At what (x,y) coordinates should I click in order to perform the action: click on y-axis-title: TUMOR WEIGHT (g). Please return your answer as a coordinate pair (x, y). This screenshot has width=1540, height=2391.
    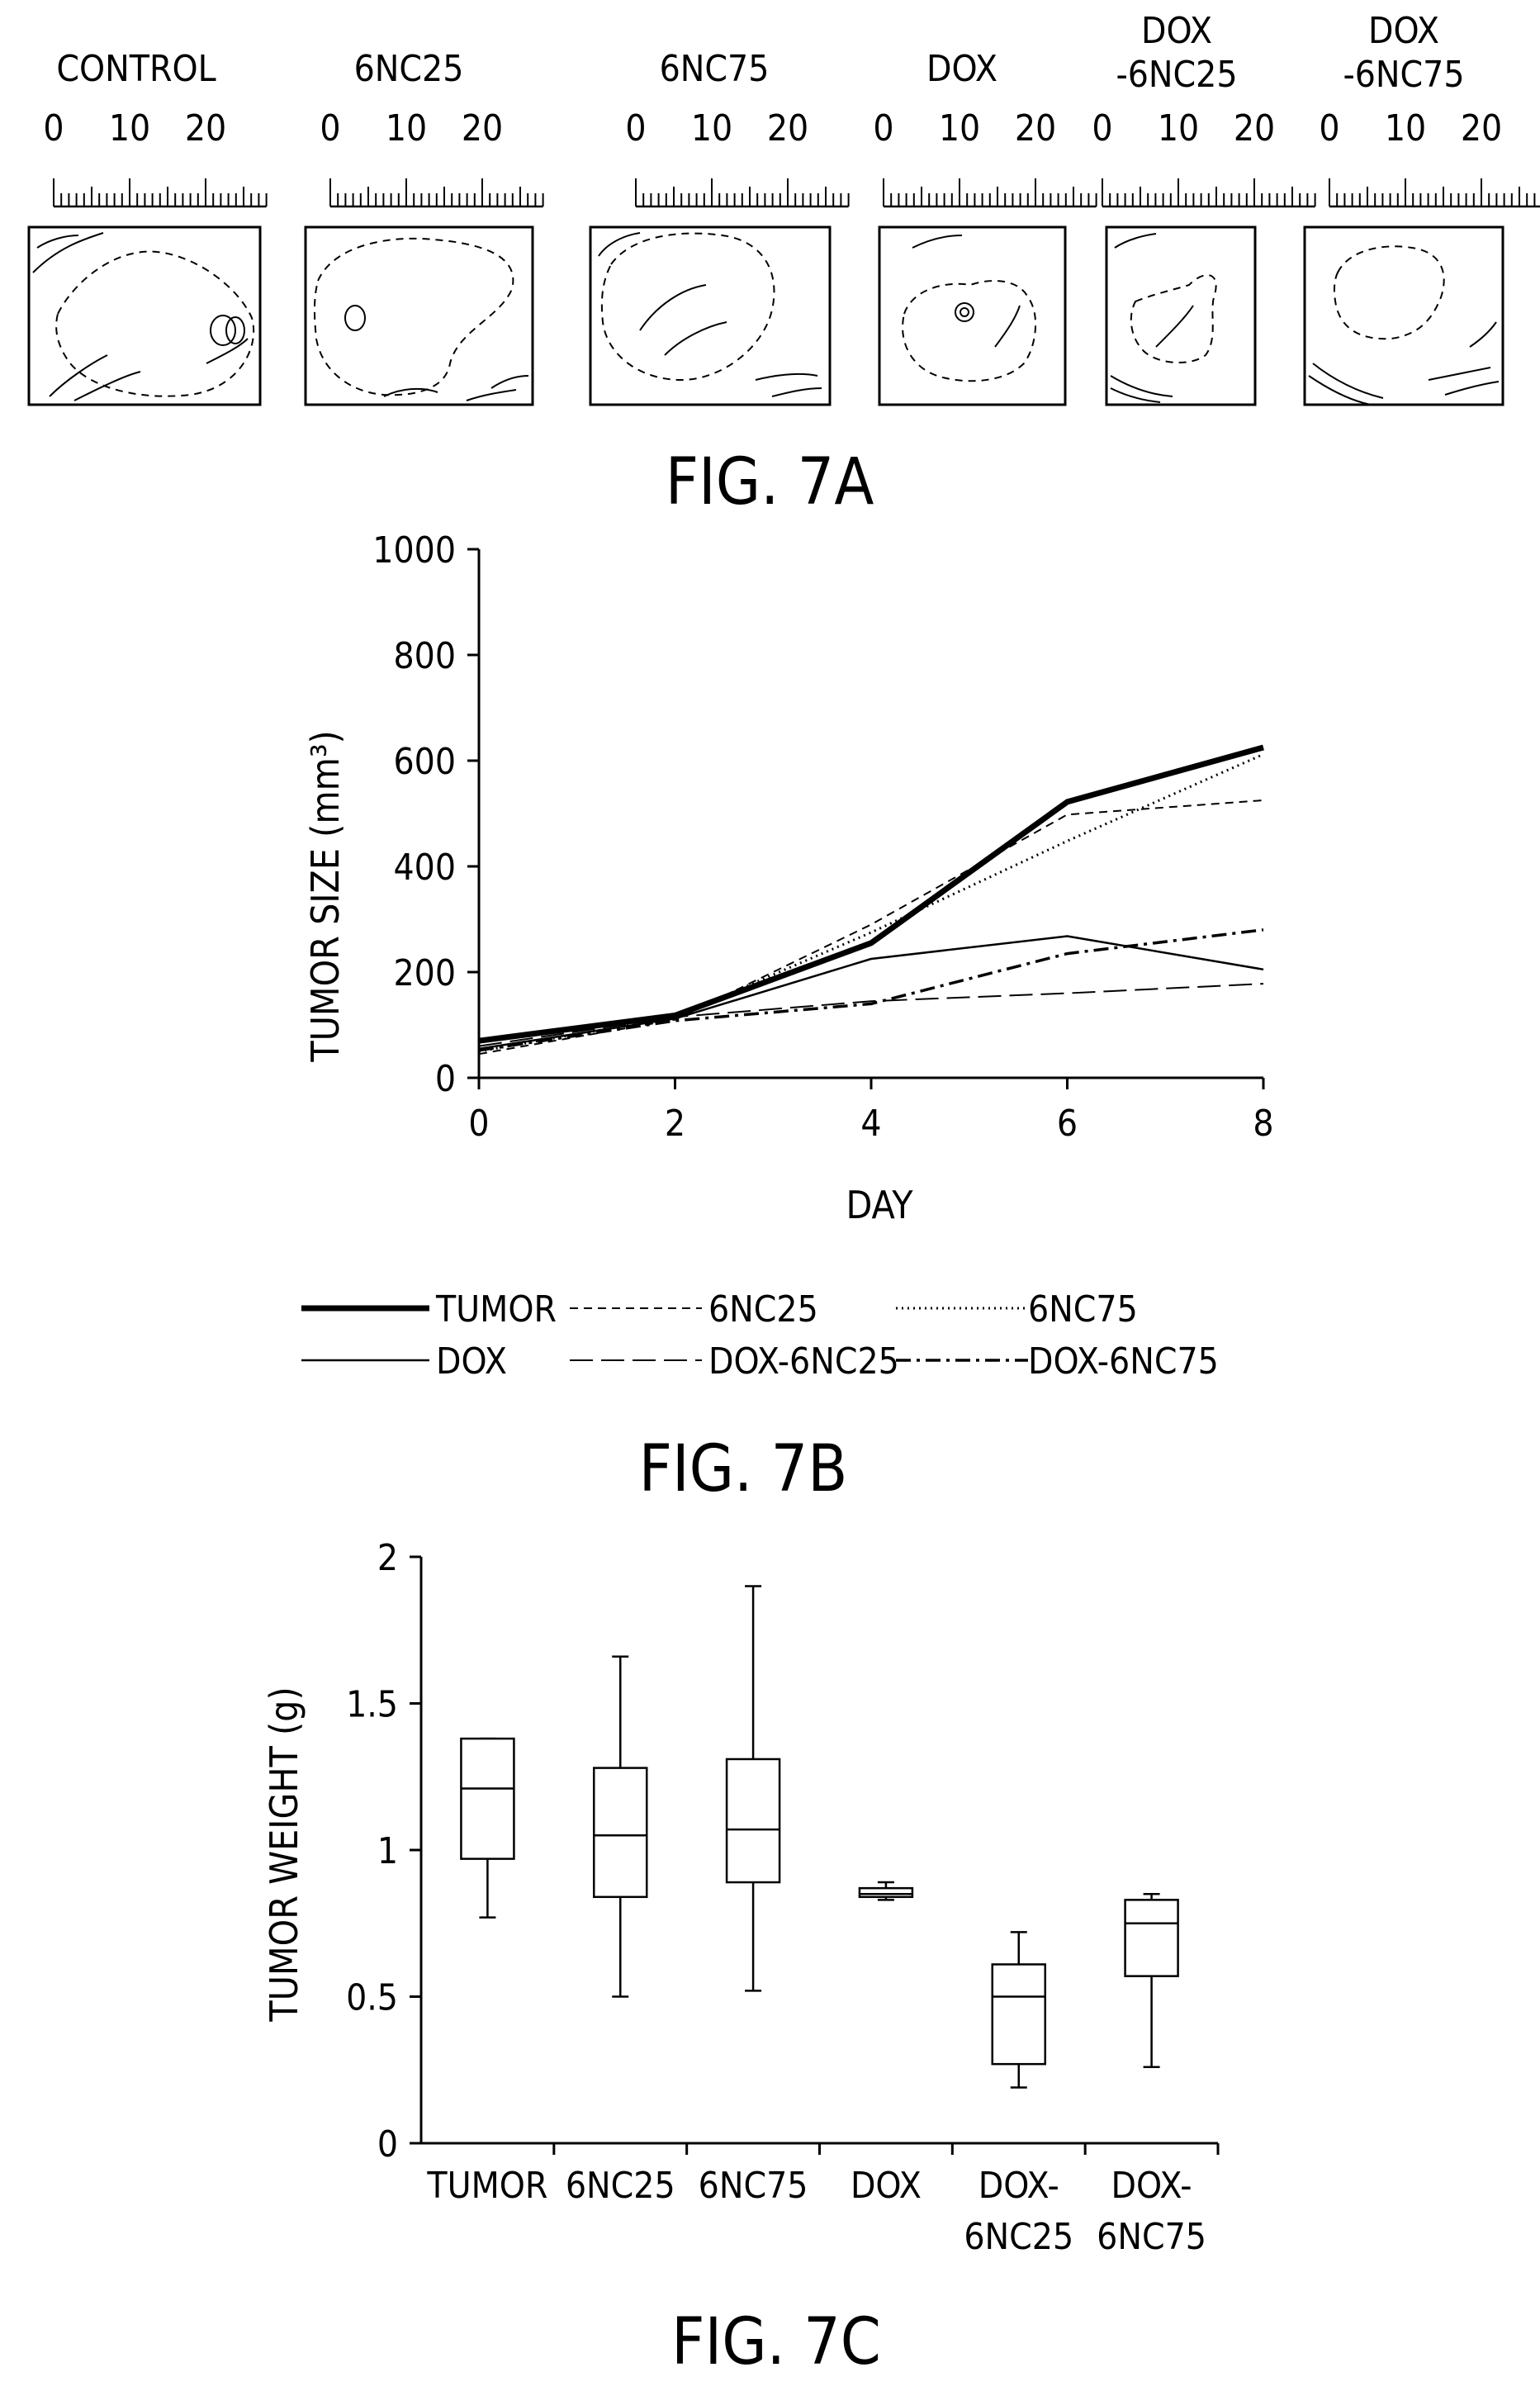
    Looking at the image, I should click on (284, 1854).